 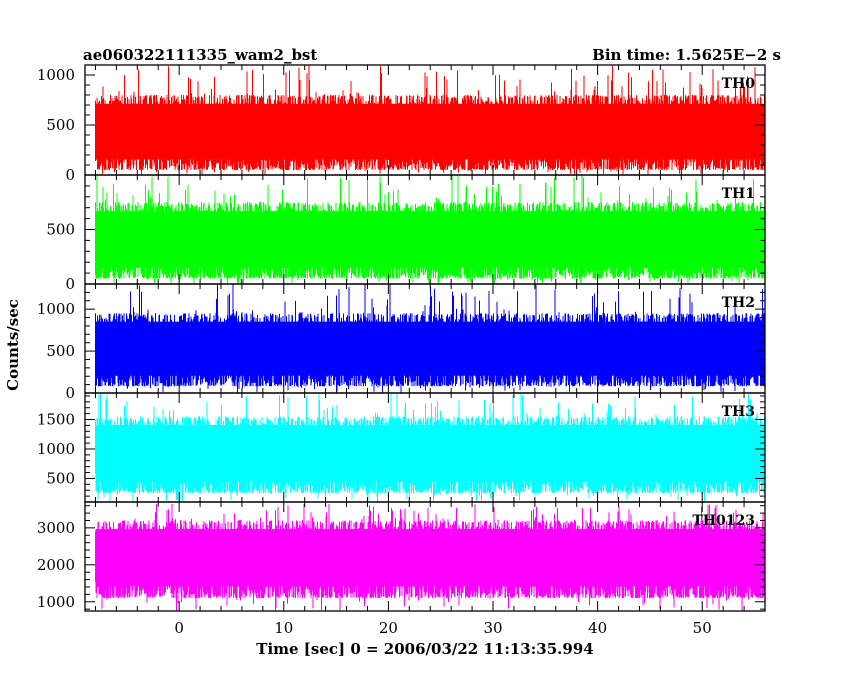 I want to click on series-core-th3, so click(x=430, y=453).